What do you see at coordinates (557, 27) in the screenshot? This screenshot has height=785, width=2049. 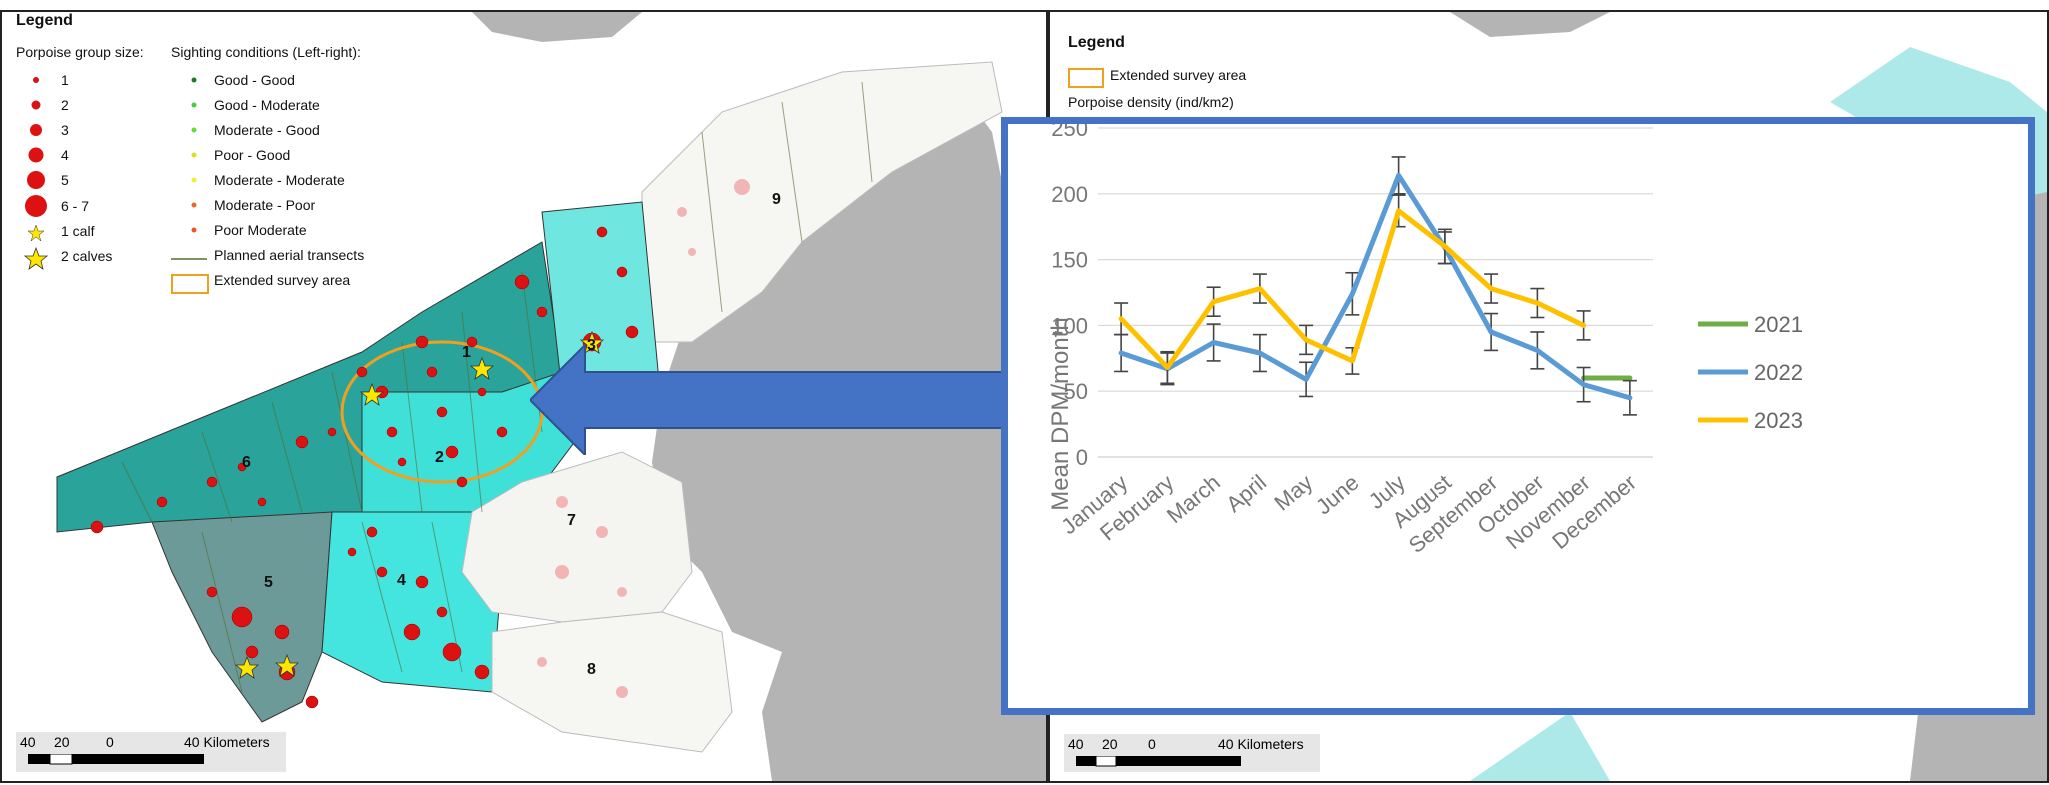 I see `land-north` at bounding box center [557, 27].